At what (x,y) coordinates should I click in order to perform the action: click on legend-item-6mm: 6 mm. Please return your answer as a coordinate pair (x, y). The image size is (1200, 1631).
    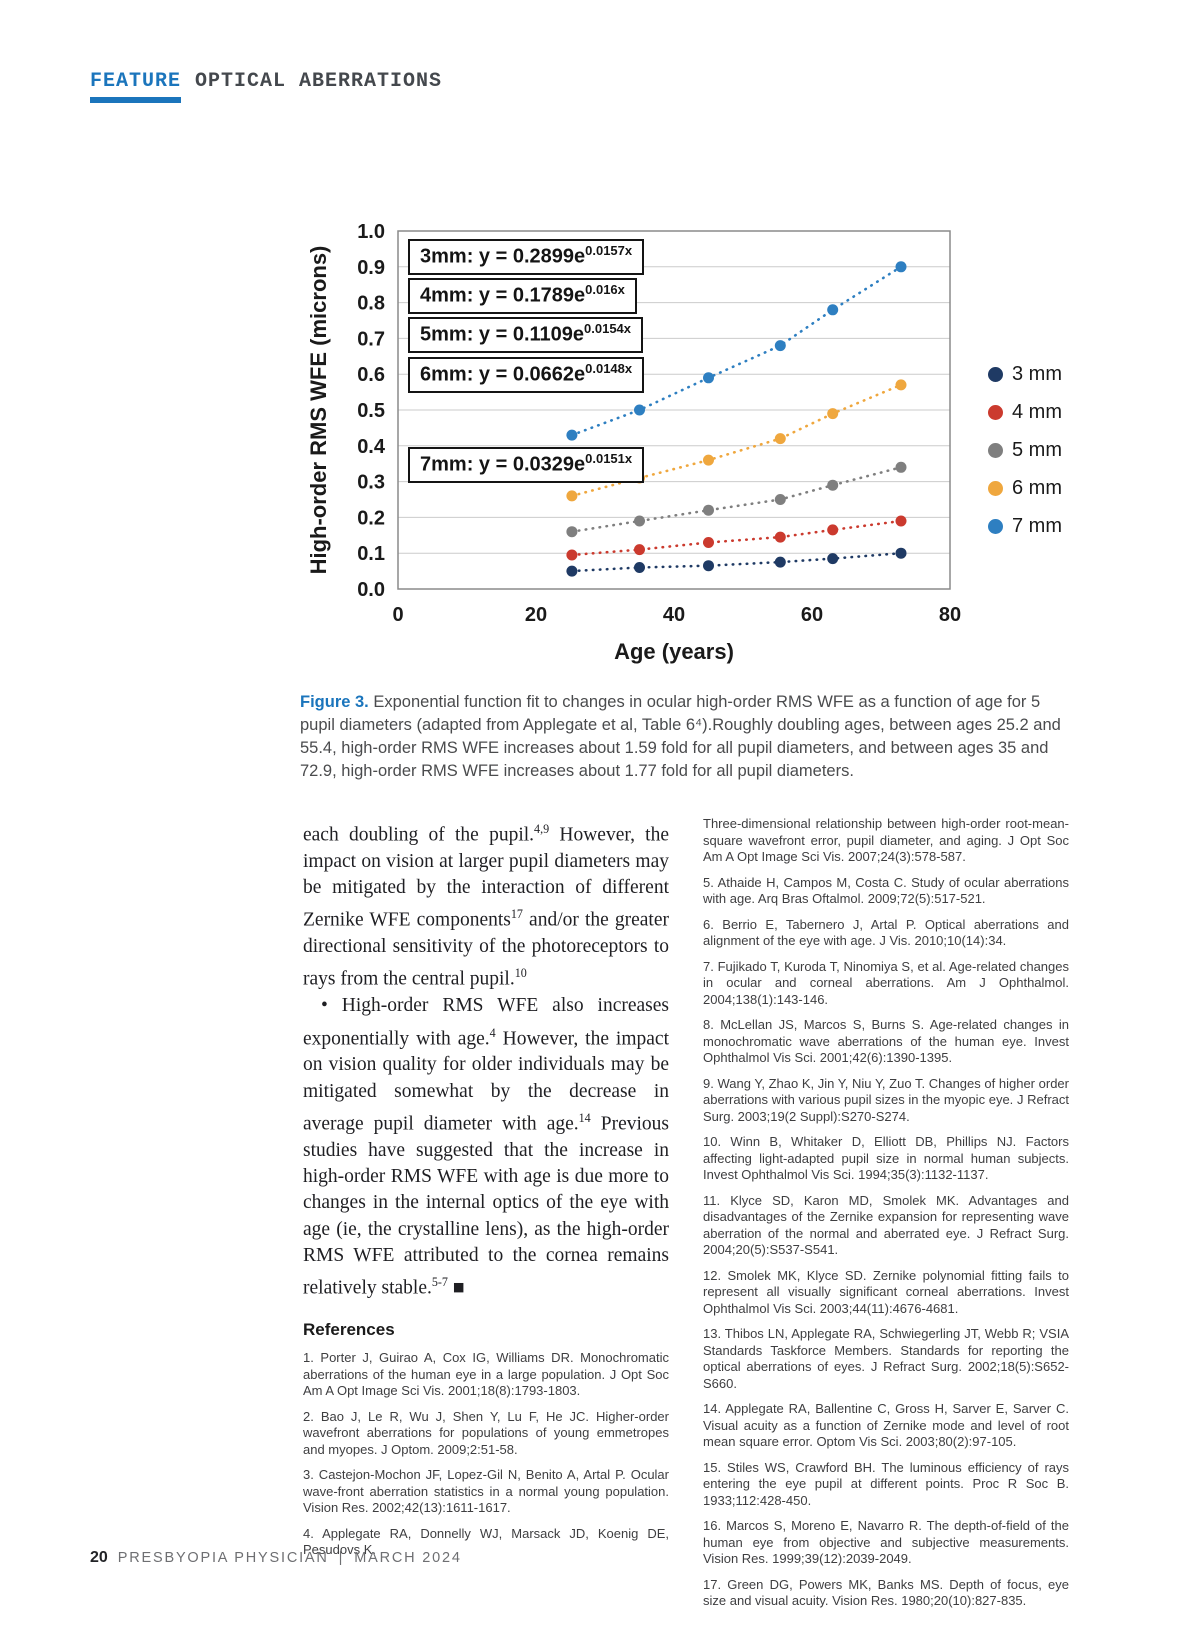
    Looking at the image, I should click on (1025, 488).